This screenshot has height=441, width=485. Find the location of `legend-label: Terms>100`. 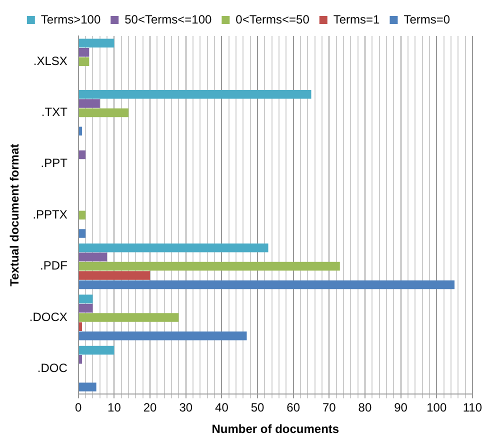

legend-label: Terms>100 is located at coordinates (70, 19).